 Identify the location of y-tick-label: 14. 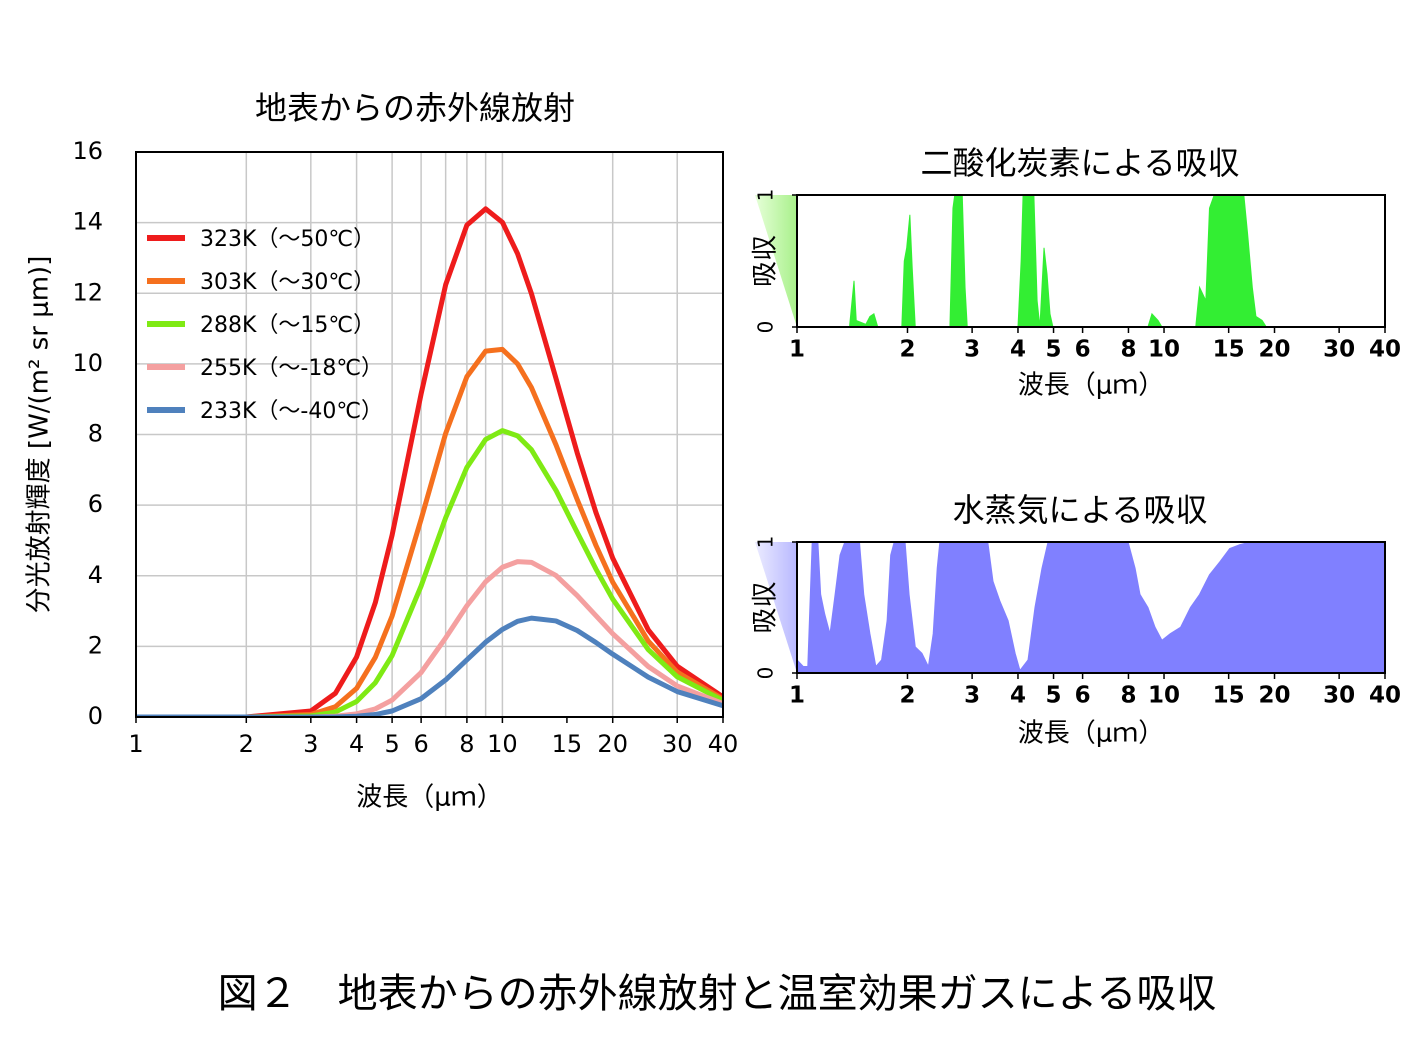
(87, 222).